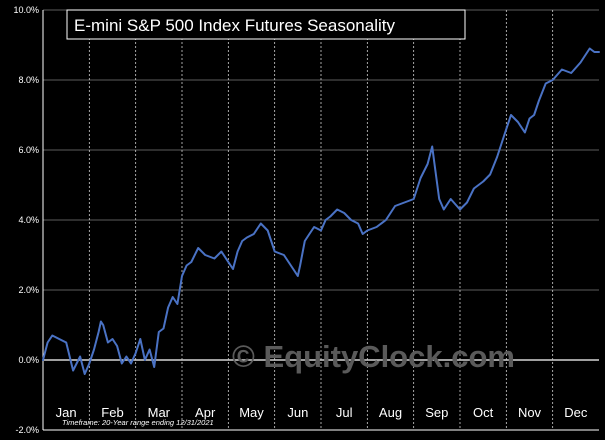 The image size is (605, 440). What do you see at coordinates (112, 412) in the screenshot?
I see `month-label: Feb` at bounding box center [112, 412].